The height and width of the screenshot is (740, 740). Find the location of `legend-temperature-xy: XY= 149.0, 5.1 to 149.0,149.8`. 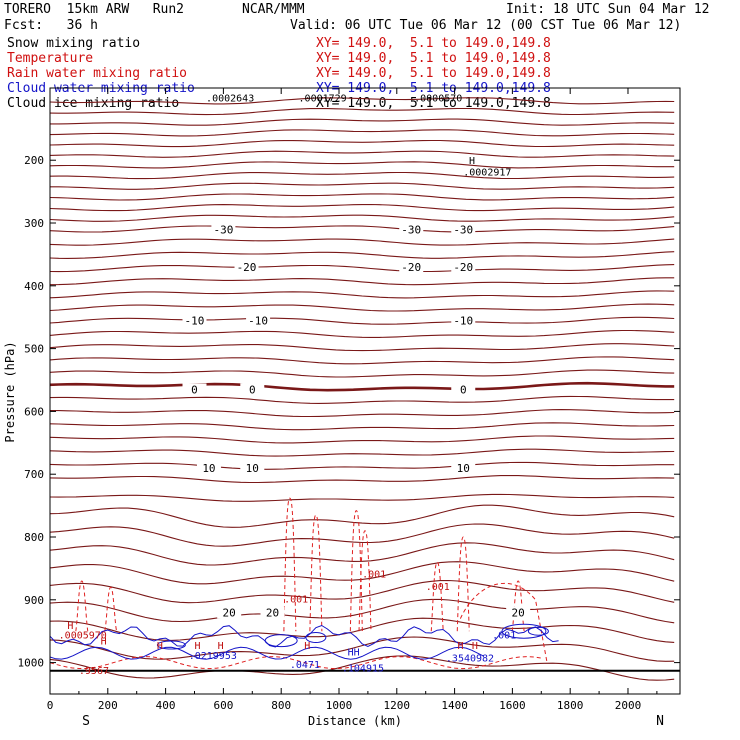

legend-temperature-xy: XY= 149.0, 5.1 to 149.0,149.8 is located at coordinates (433, 58).